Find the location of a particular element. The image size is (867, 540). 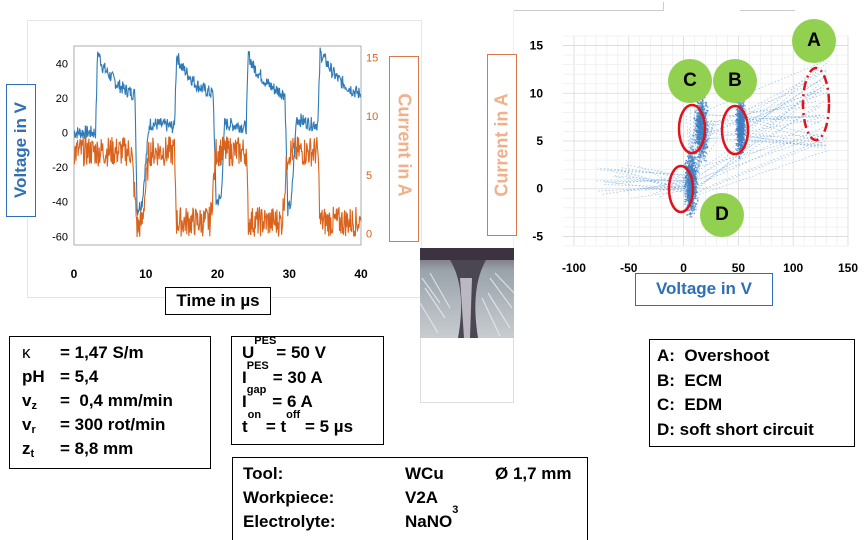

workpiece-value: V2A is located at coordinates (422, 497).